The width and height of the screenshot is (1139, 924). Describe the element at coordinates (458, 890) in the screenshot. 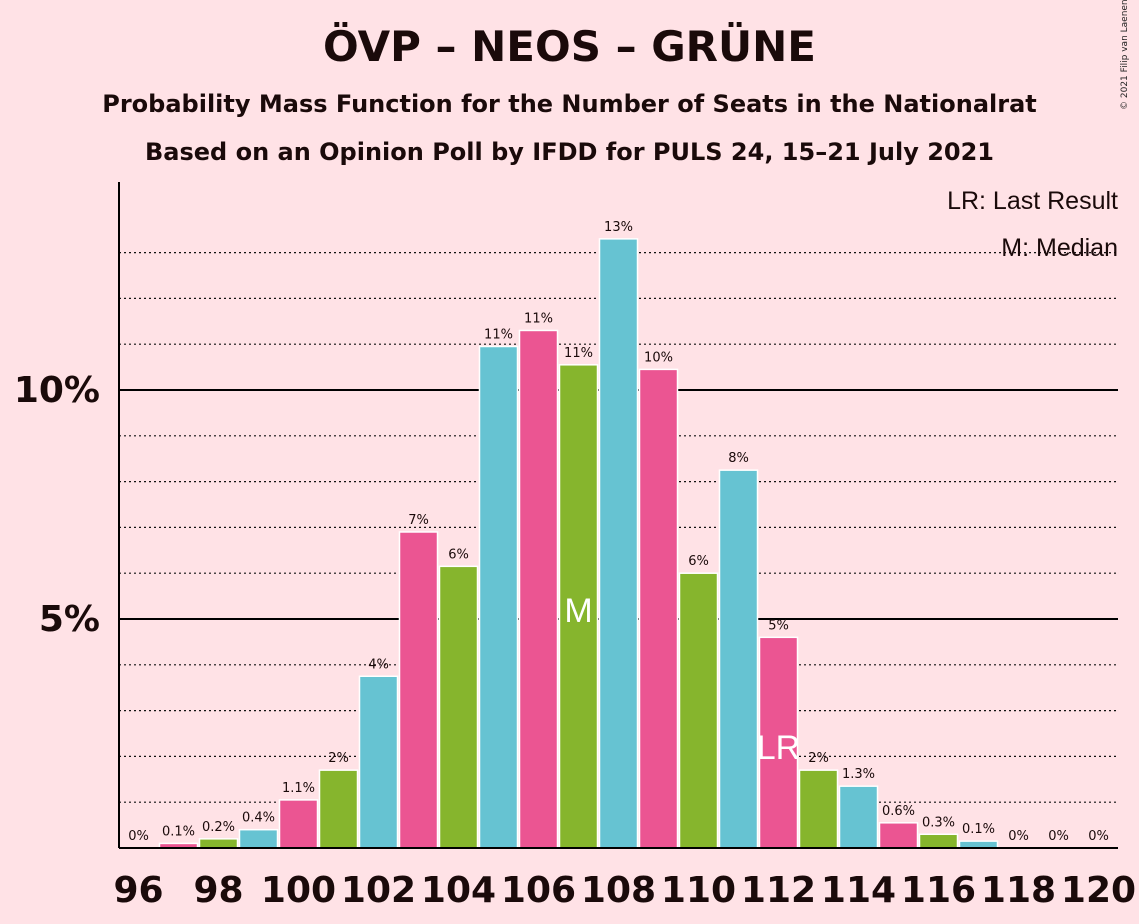

I see `x-tick-label: 104` at that location.